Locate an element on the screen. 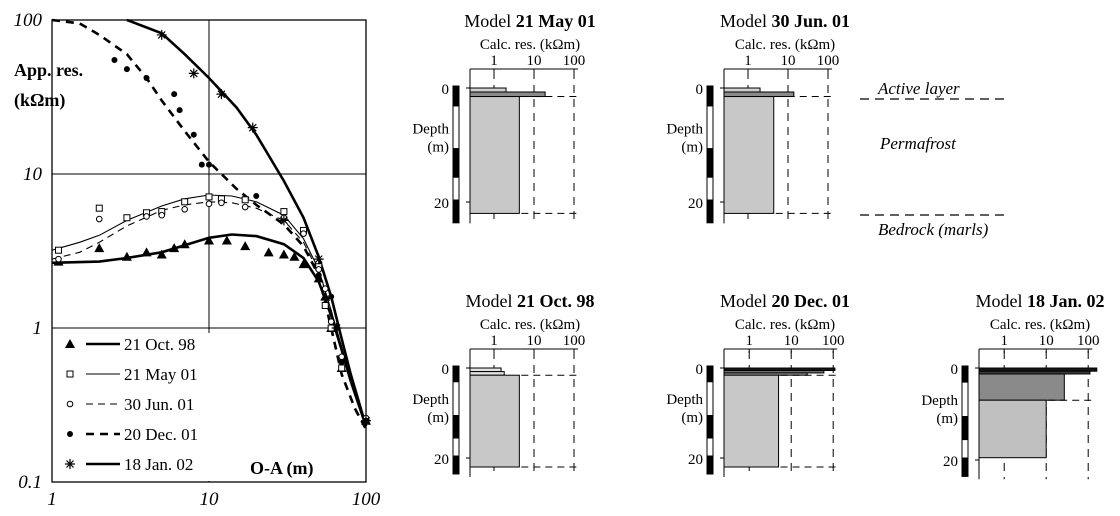 Image resolution: width=1120 pixels, height=516 pixels. legend-label-3: 30 Jun. 01 is located at coordinates (159, 404).